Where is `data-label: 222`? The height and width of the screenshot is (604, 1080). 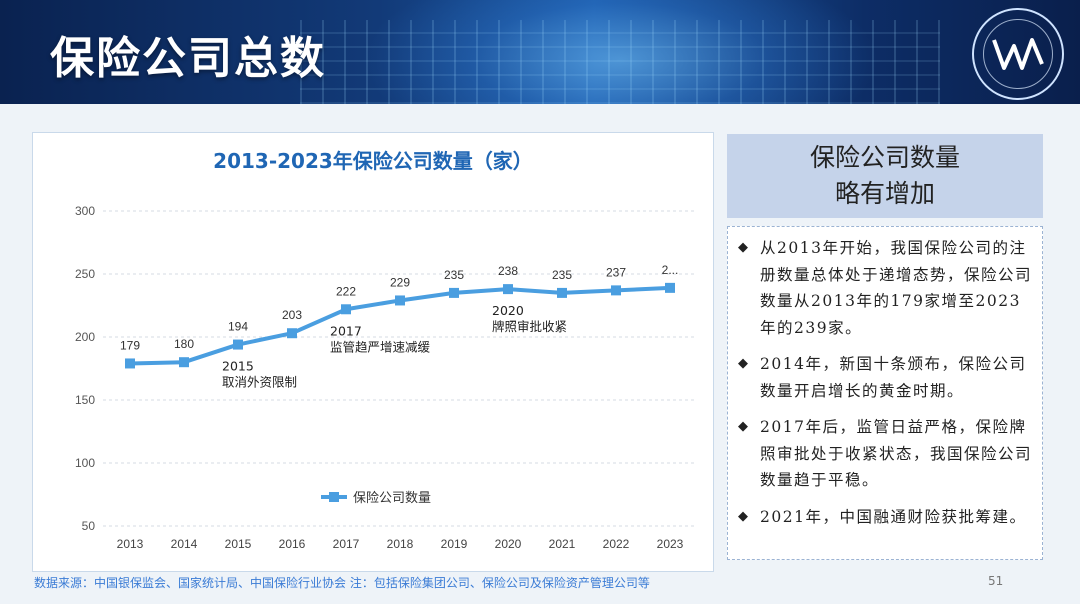 data-label: 222 is located at coordinates (346, 291).